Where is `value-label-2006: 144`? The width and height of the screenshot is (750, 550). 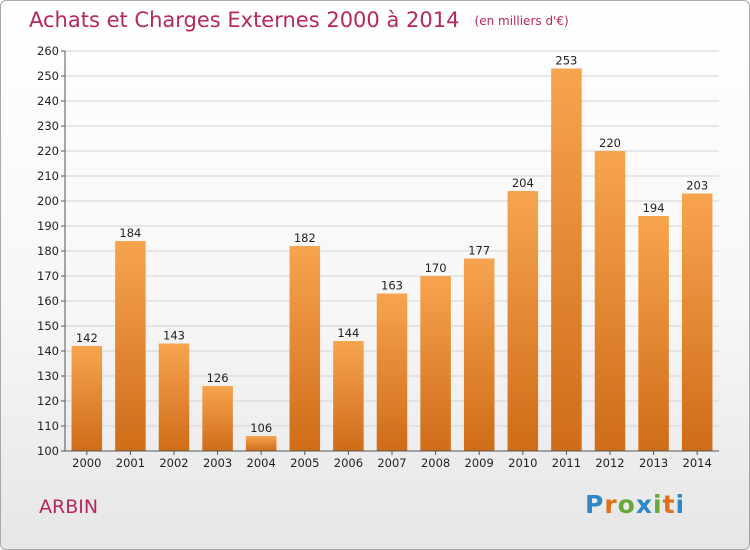 value-label-2006: 144 is located at coordinates (348, 333).